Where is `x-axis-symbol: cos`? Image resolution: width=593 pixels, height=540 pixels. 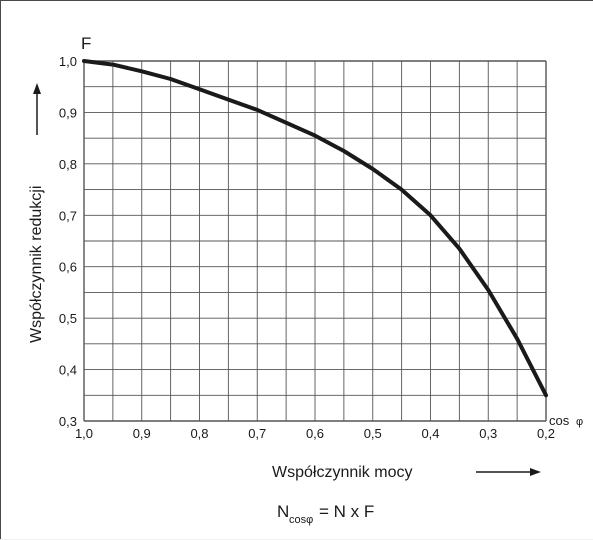 x-axis-symbol: cos is located at coordinates (559, 420).